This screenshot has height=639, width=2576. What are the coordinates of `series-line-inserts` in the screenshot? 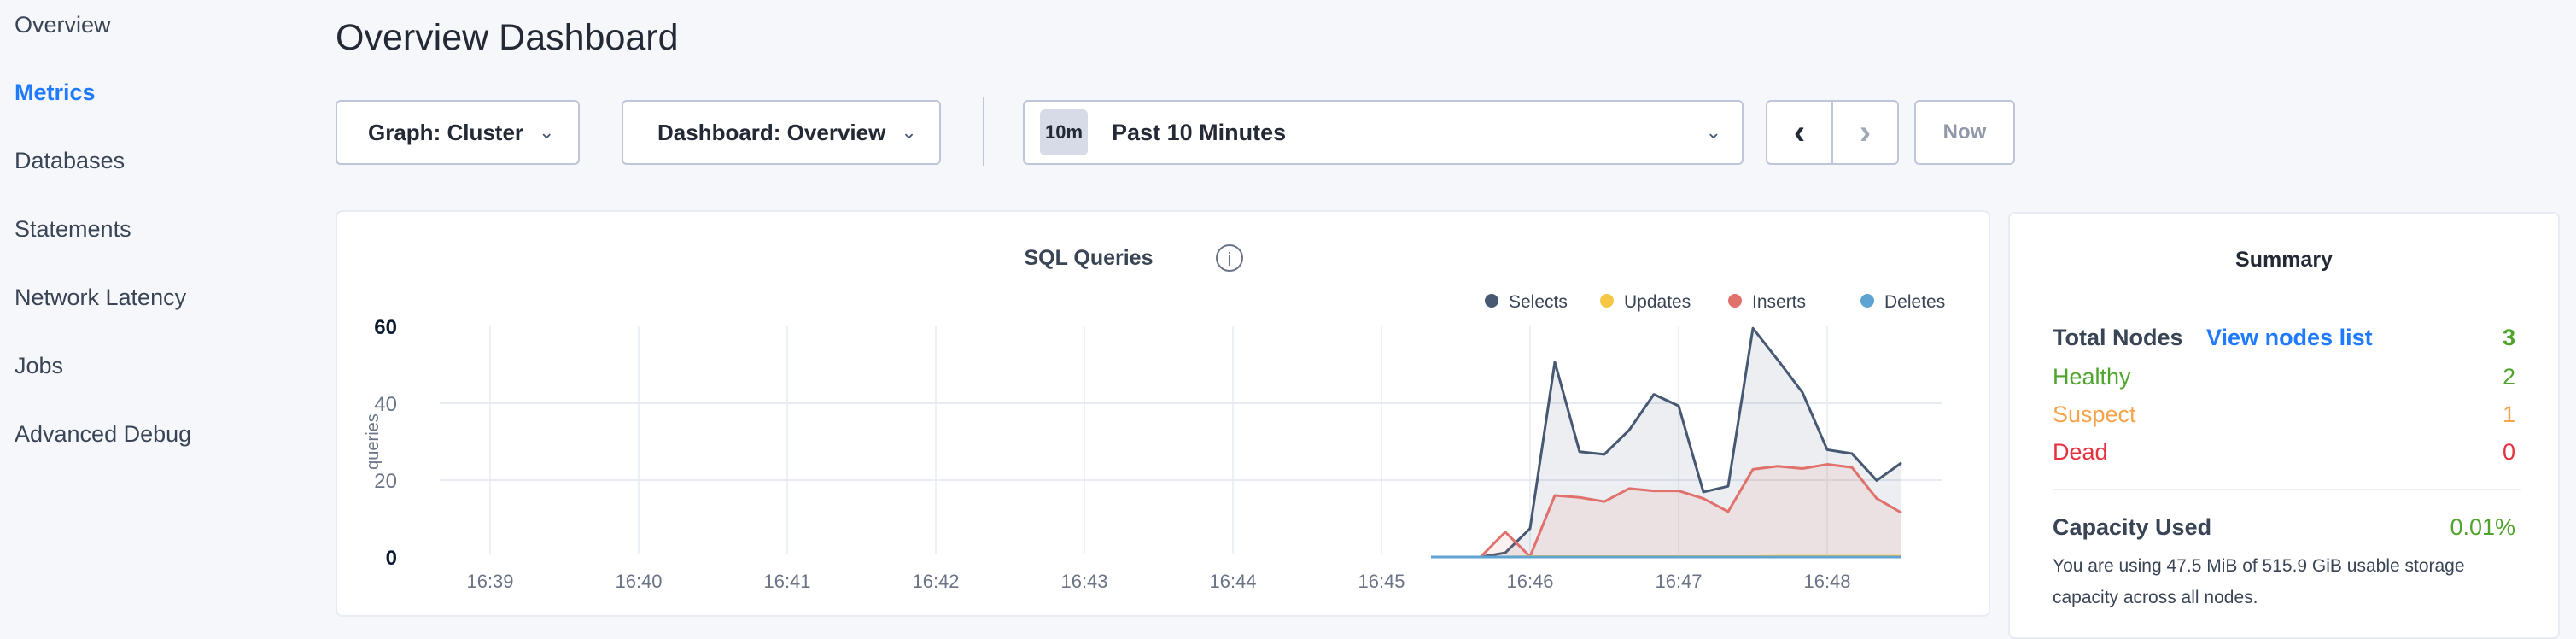 It's located at (1666, 511).